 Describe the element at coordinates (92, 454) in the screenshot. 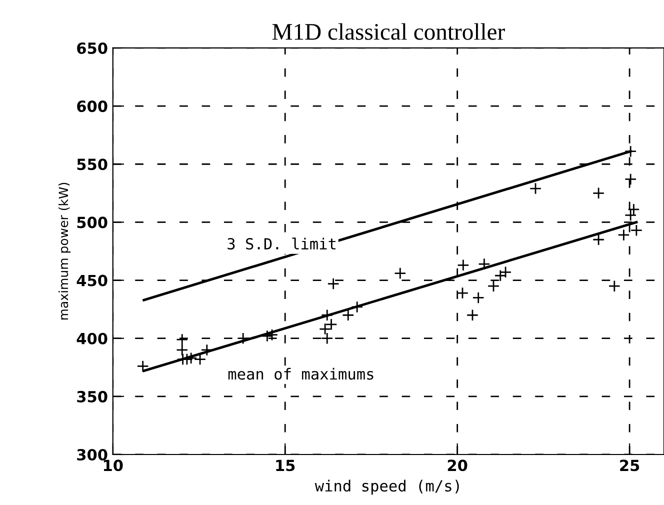

I see `y-tick-label: 300` at that location.